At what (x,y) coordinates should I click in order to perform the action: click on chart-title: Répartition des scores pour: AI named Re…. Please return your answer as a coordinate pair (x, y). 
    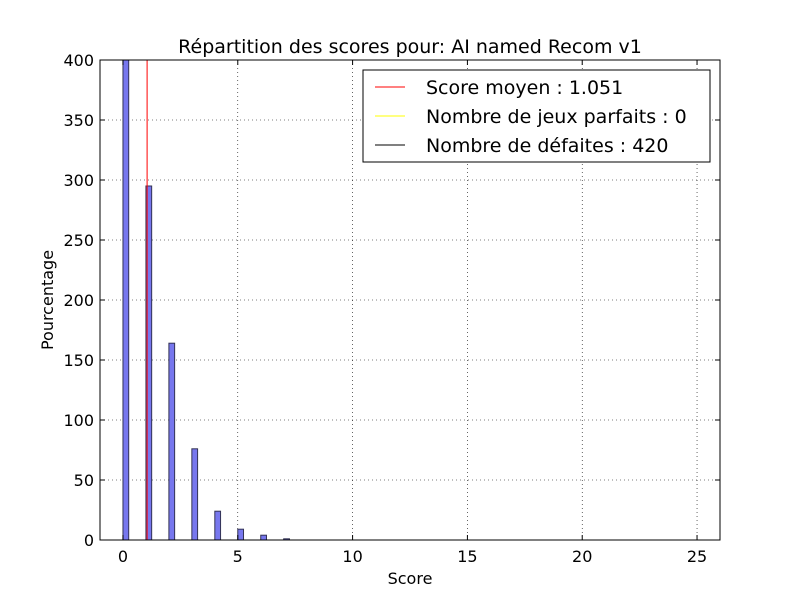
    Looking at the image, I should click on (410, 47).